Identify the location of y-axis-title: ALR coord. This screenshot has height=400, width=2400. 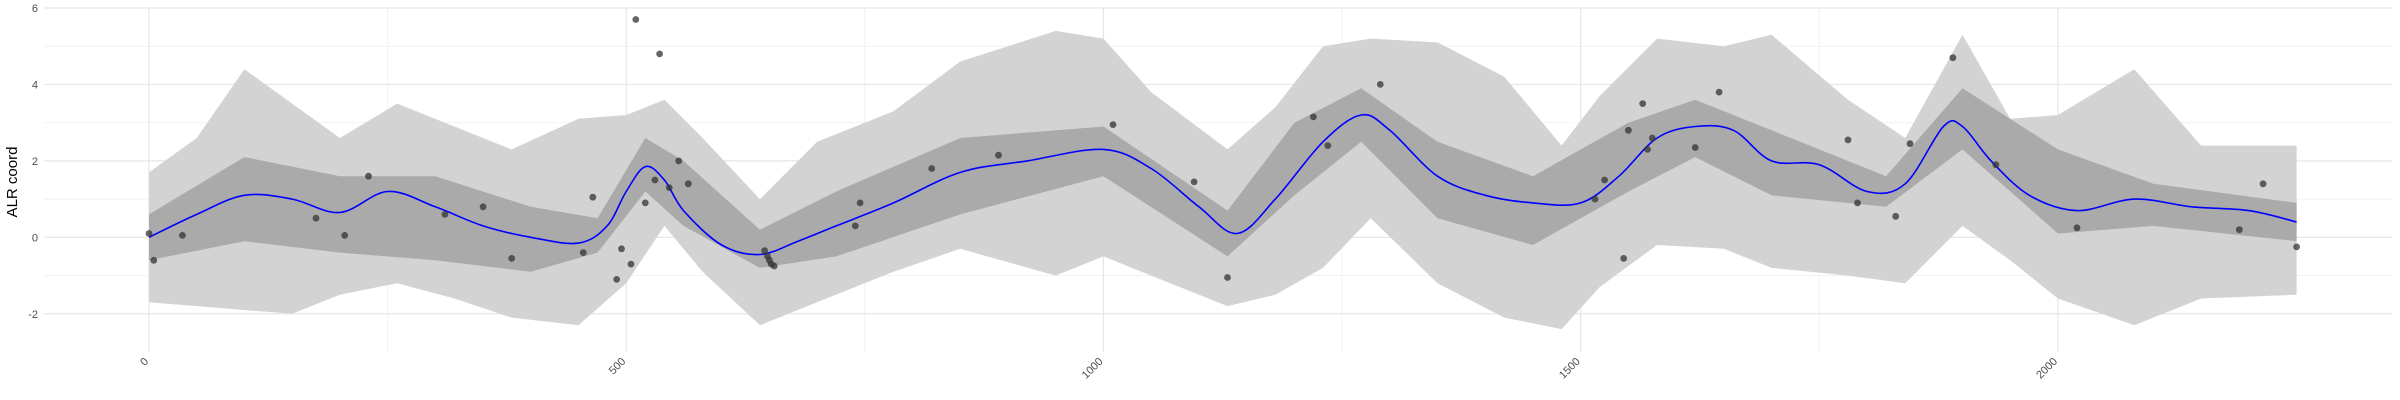
(12, 182).